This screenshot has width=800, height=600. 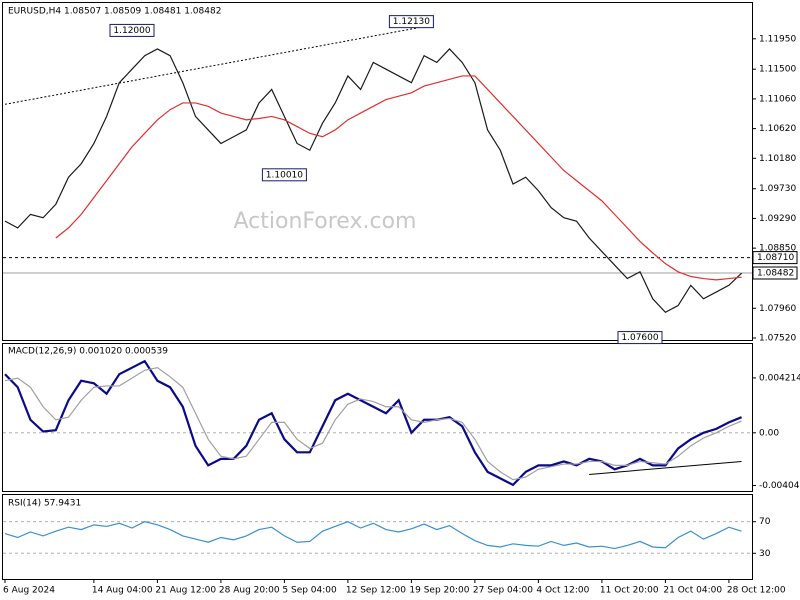 I want to click on annotation-label: 1.10010, so click(x=284, y=175).